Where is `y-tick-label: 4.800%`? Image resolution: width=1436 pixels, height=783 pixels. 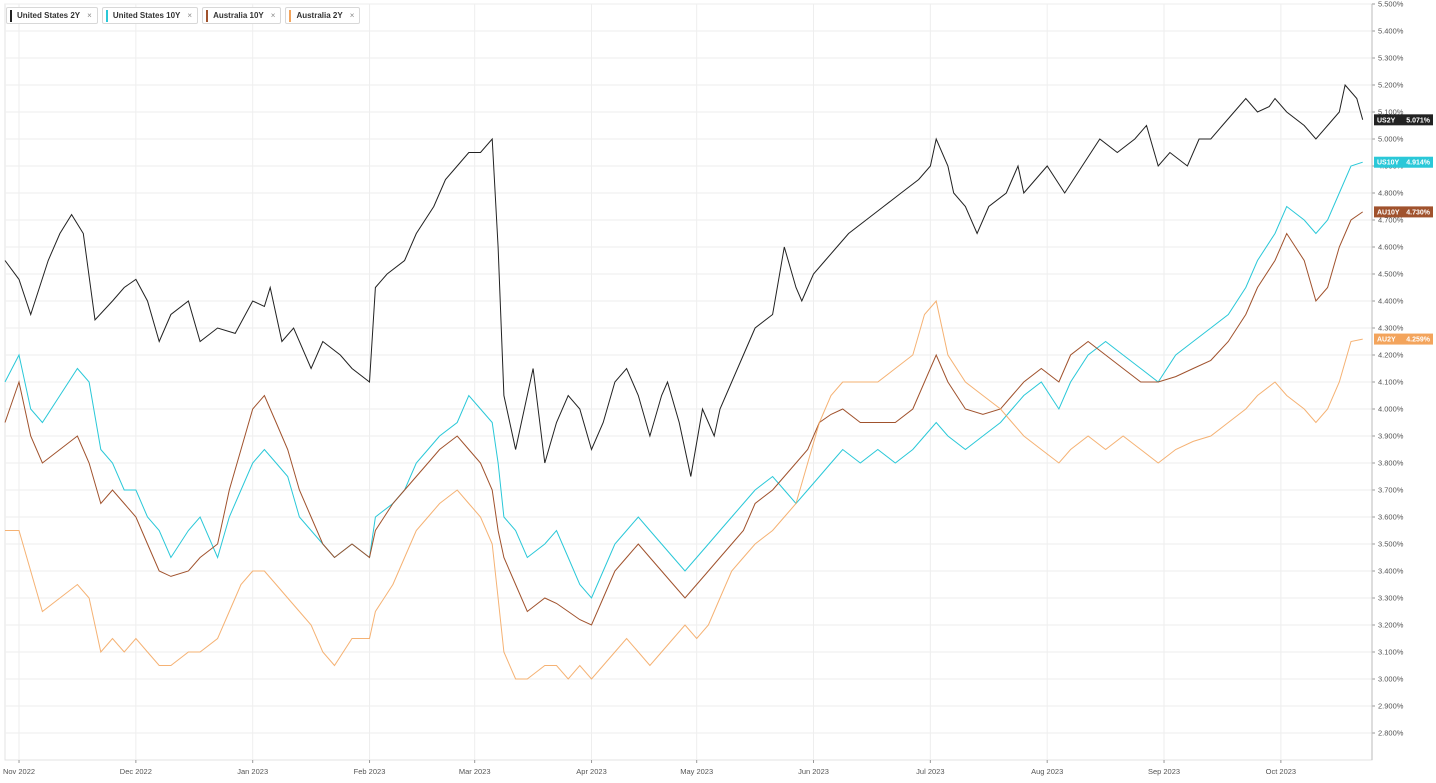
y-tick-label: 4.800% is located at coordinates (1391, 193).